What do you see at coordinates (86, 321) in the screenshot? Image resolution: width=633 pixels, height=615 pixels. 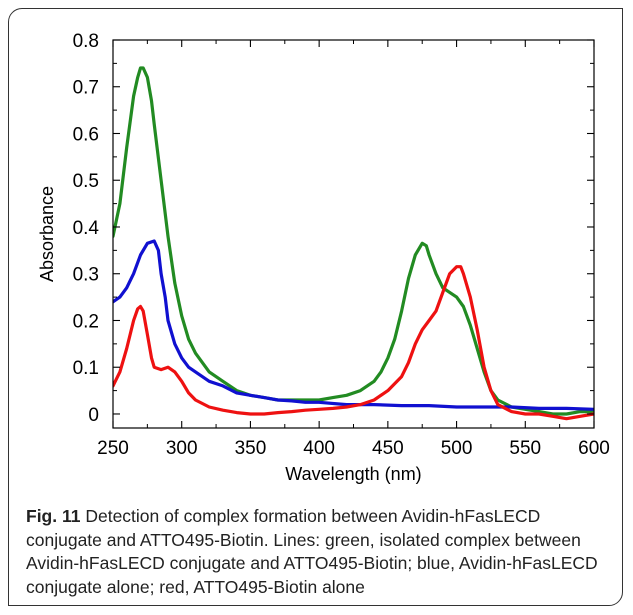 I see `y-tick-label: 0.2` at bounding box center [86, 321].